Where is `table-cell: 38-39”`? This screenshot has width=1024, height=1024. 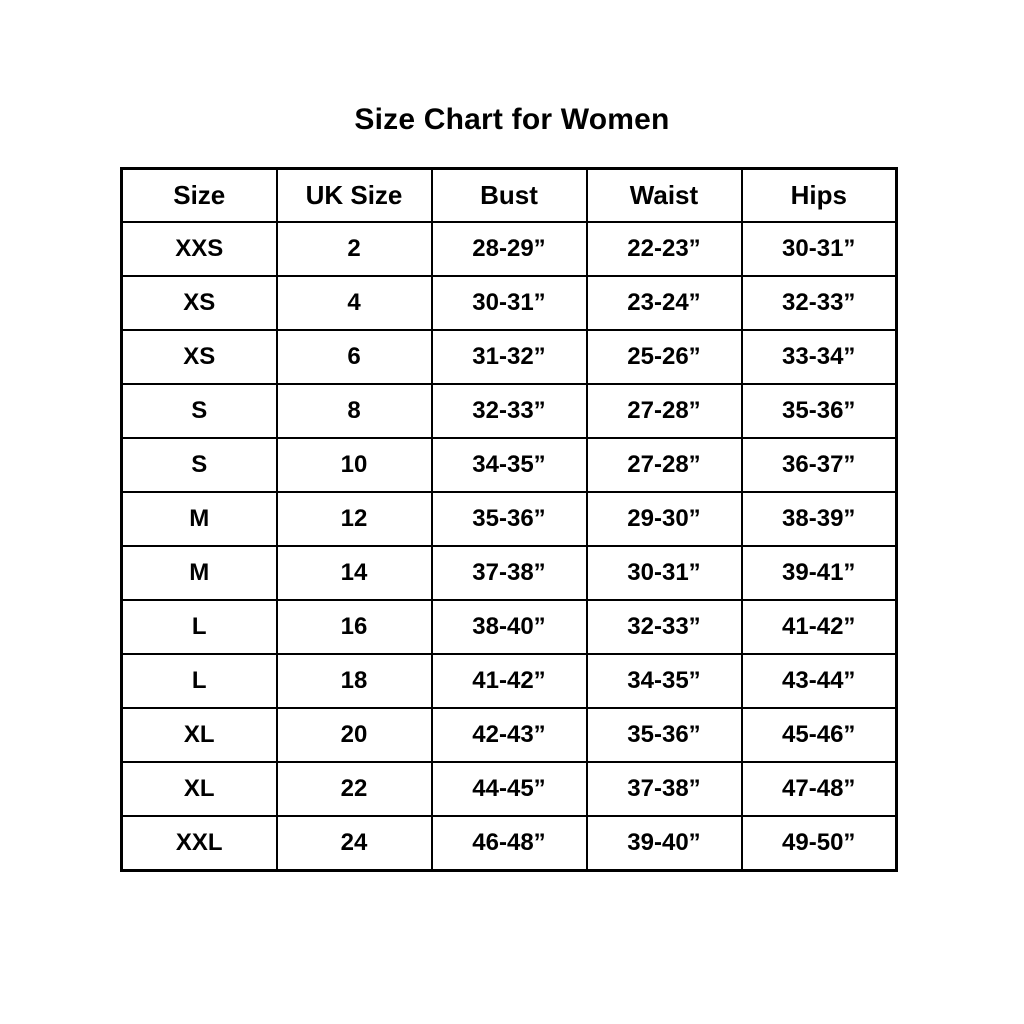 table-cell: 38-39” is located at coordinates (819, 519).